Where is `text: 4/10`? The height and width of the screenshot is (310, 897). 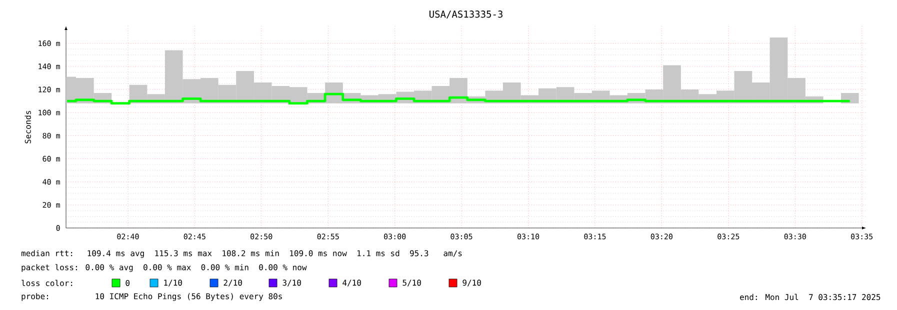
text: 4/10 is located at coordinates (351, 283).